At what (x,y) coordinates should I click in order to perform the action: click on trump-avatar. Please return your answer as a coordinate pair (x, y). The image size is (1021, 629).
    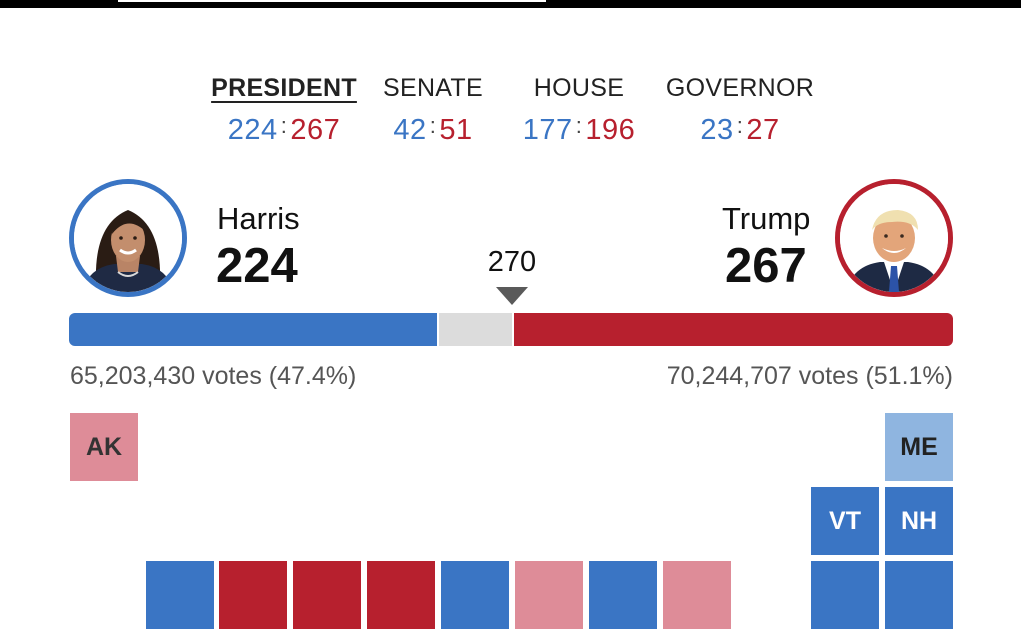
    Looking at the image, I should click on (894, 238).